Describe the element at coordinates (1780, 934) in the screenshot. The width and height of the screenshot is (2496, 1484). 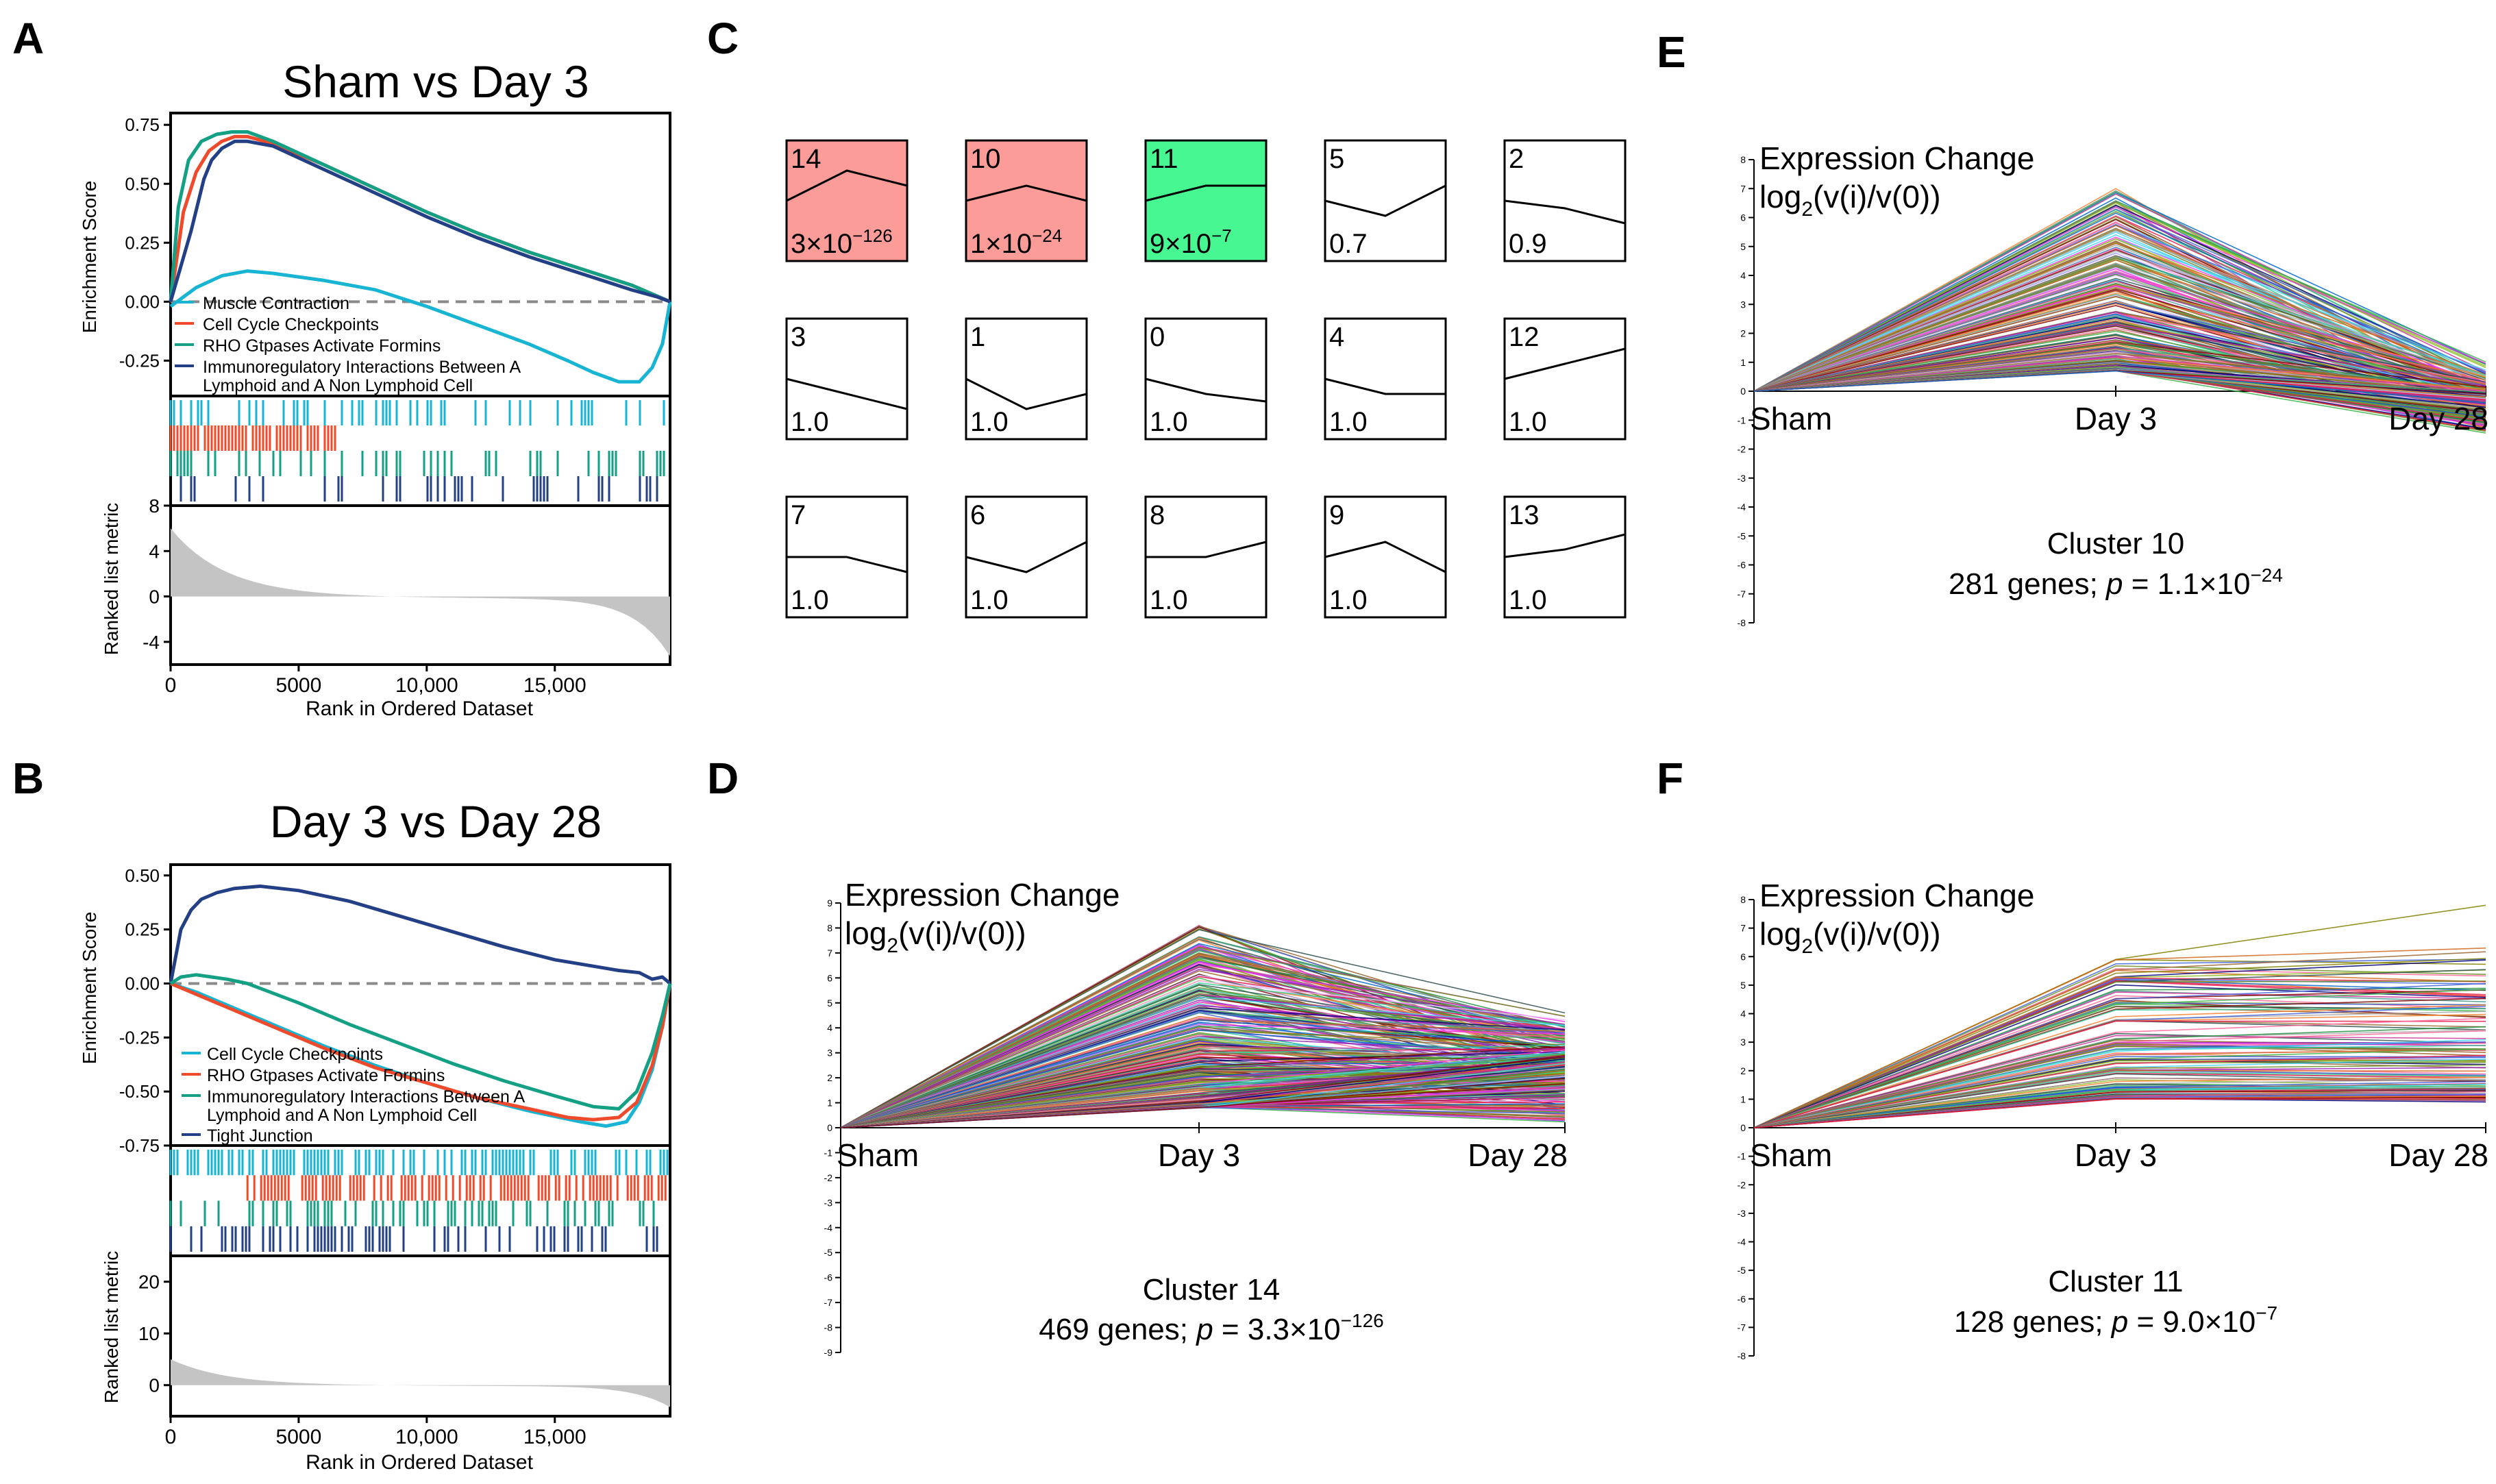
I see `log-prefix-f: log` at that location.